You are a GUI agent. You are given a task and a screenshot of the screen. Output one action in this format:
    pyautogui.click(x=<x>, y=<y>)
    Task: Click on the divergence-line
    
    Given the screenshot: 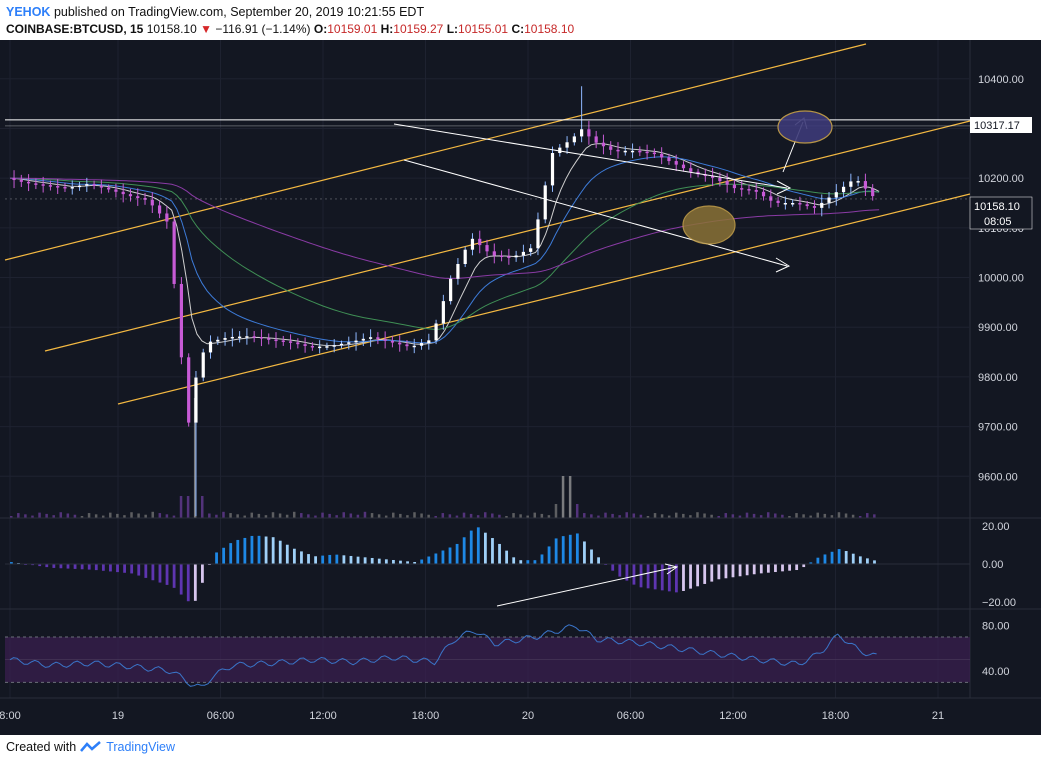 What is the action you would take?
    pyautogui.click(x=586, y=586)
    